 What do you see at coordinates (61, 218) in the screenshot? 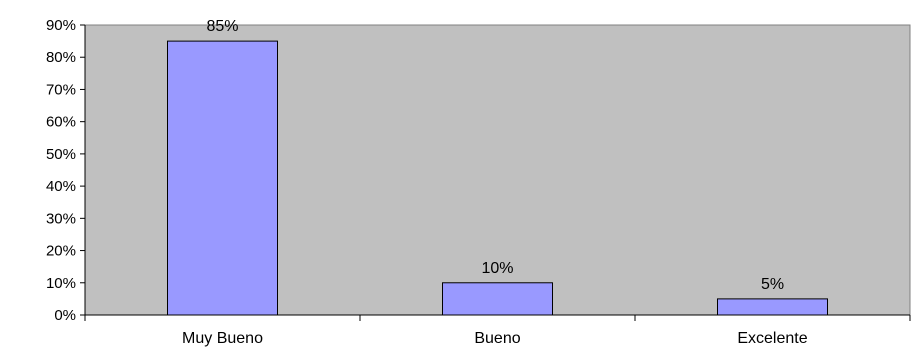
I see `y-tick-label: 30%` at bounding box center [61, 218].